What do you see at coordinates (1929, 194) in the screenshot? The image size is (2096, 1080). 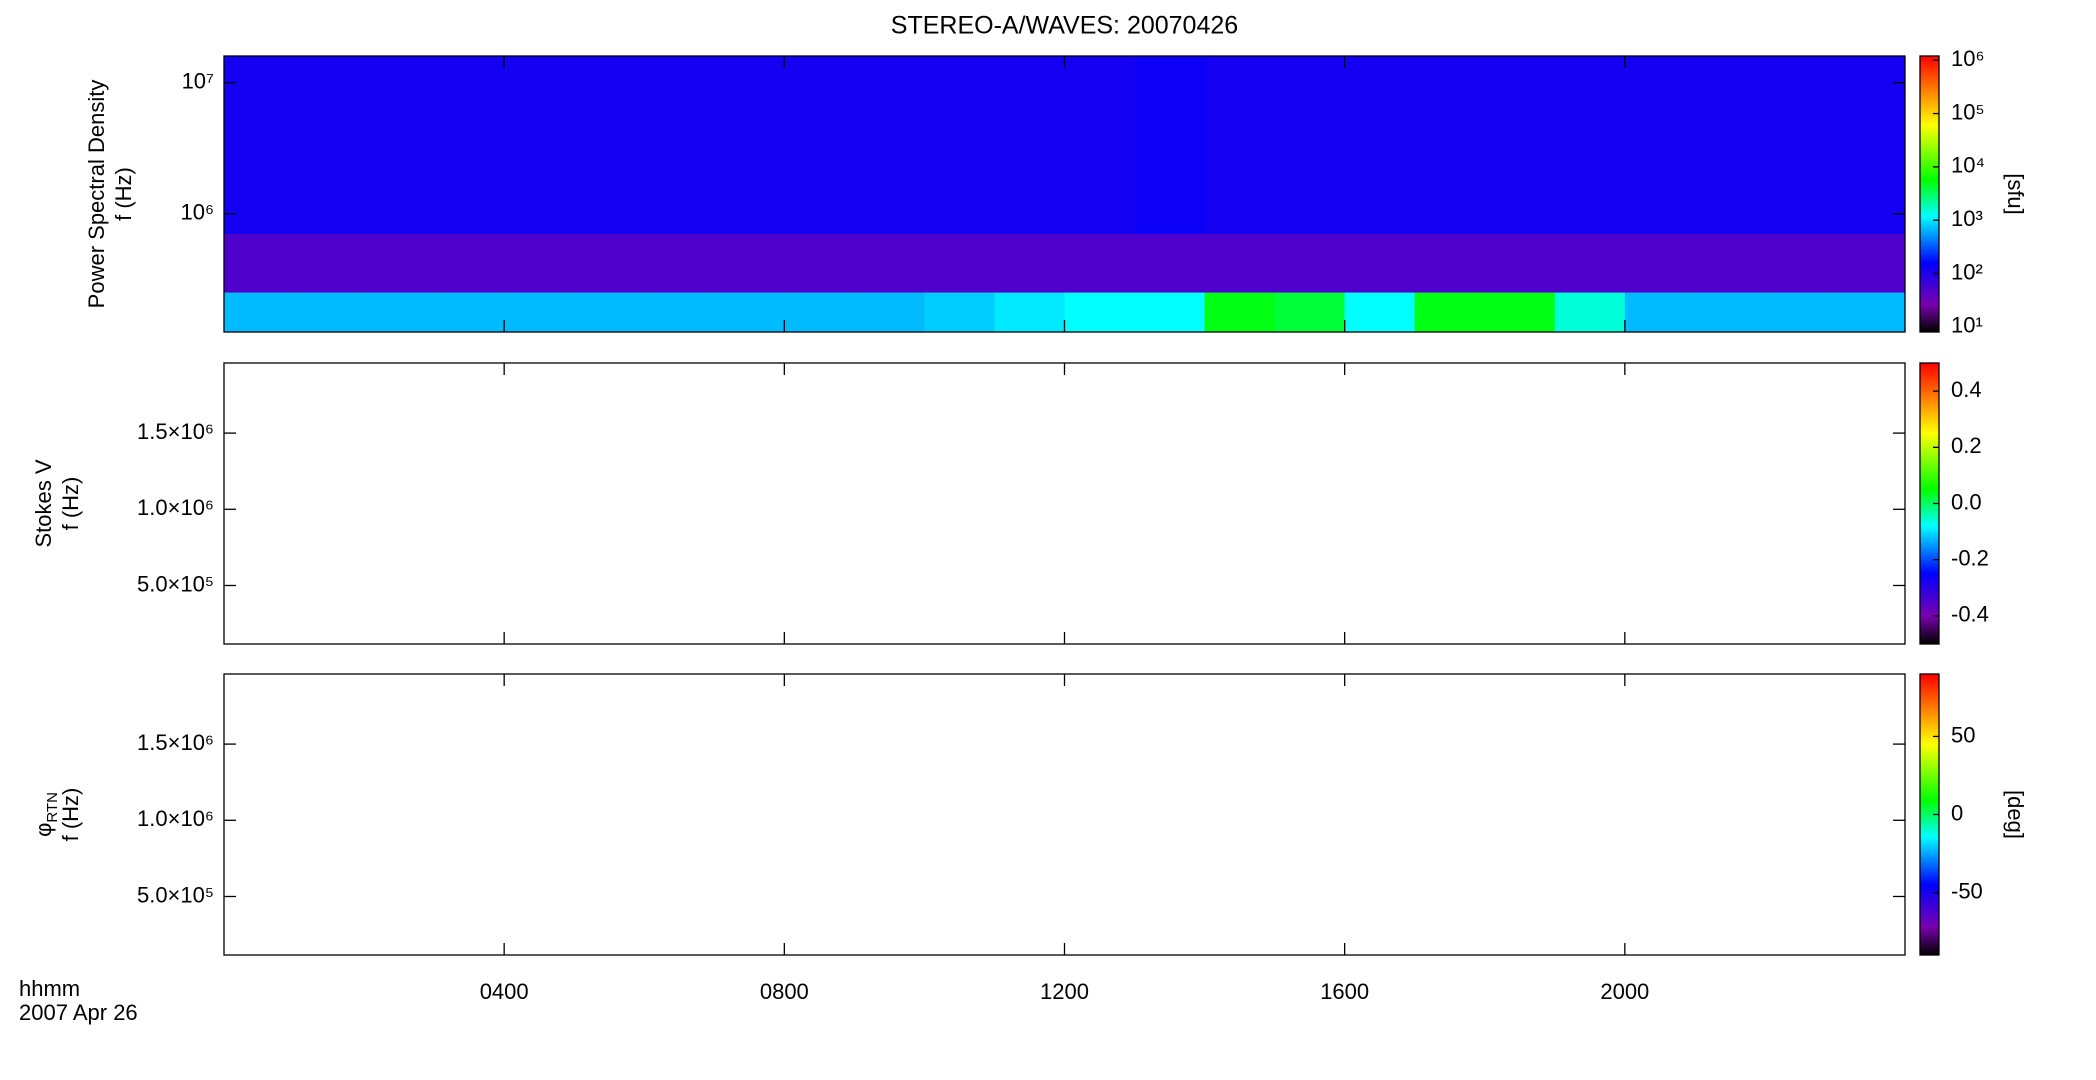 I see `colorbar` at bounding box center [1929, 194].